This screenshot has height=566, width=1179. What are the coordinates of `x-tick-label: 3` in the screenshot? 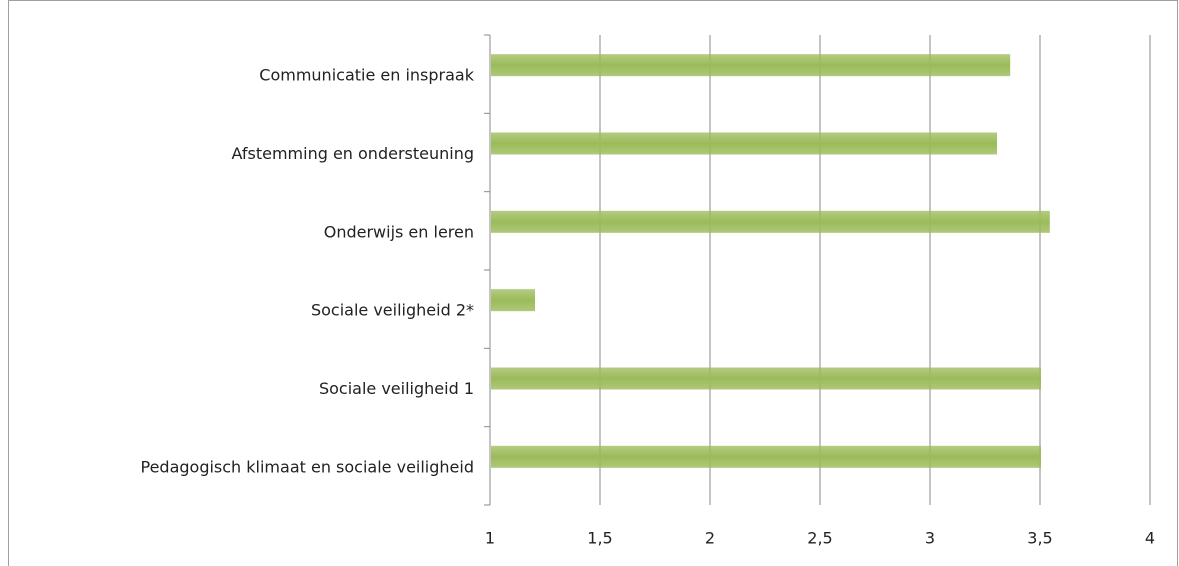 It's located at (930, 538).